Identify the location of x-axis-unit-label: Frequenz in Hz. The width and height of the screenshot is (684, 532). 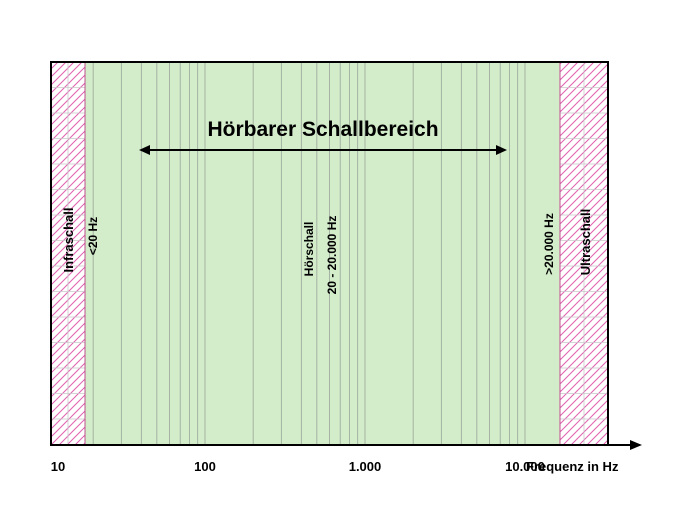
(572, 466).